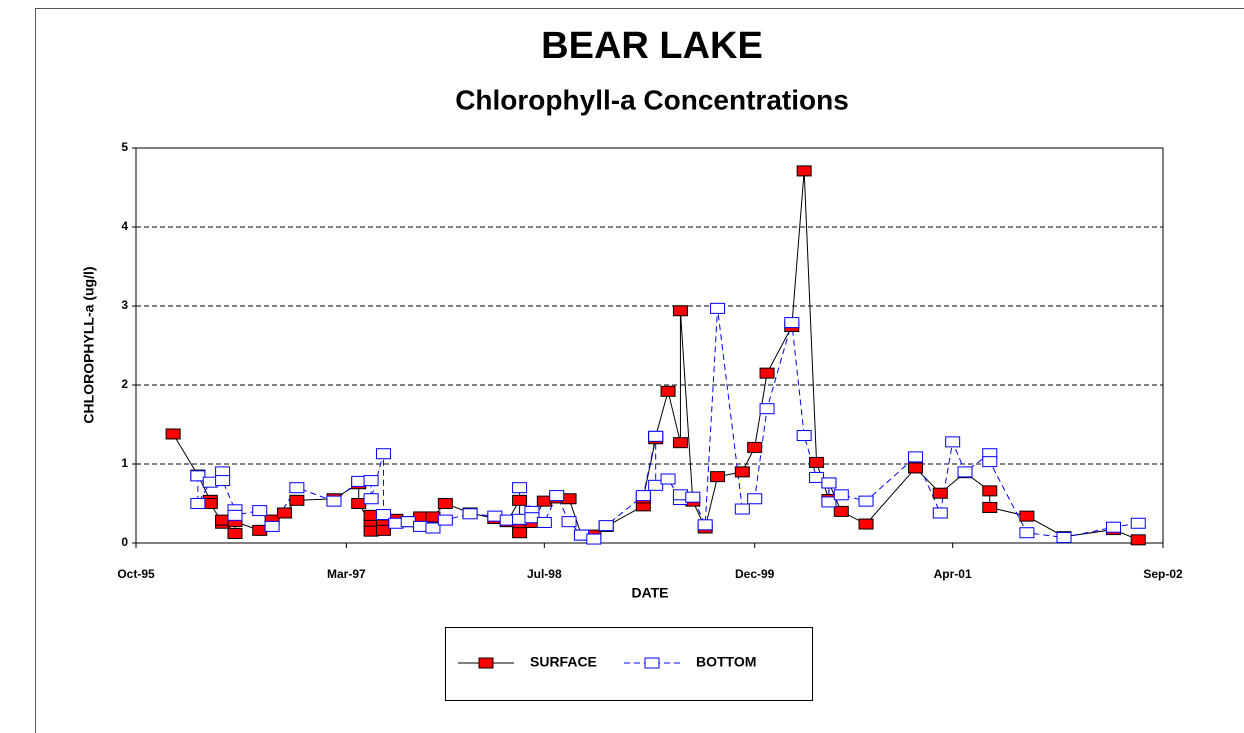 The image size is (1244, 733). Describe the element at coordinates (1163, 574) in the screenshot. I see `x-tick-label: Sep-02` at that location.